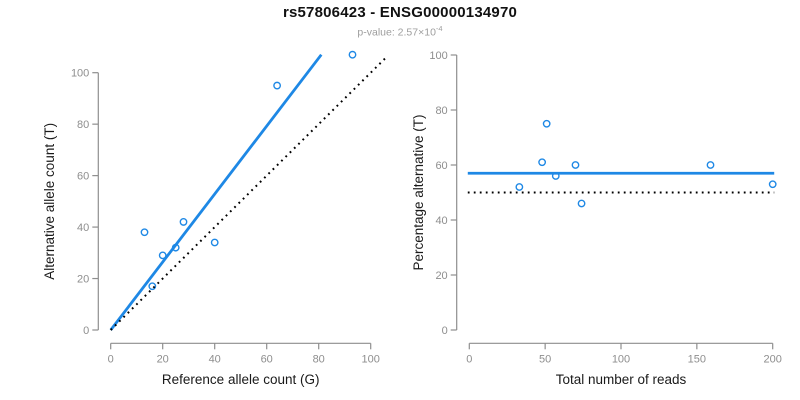 This screenshot has height=400, width=800. I want to click on figure-title: rs57806423 - ENSG00000134970, so click(400, 12).